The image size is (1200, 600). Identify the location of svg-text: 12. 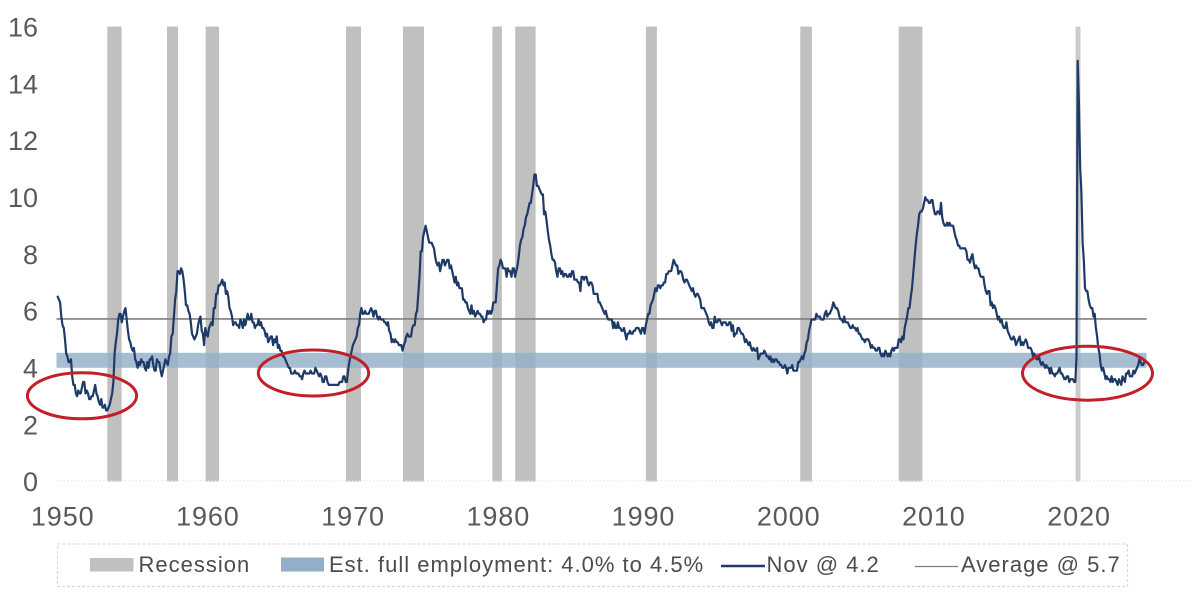
(23, 141).